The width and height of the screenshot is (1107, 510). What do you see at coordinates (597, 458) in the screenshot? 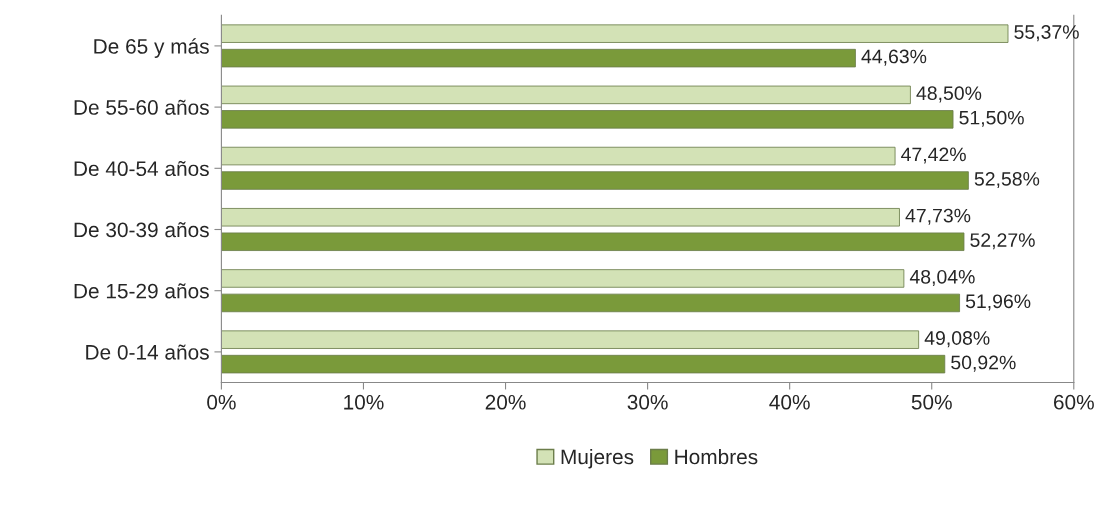
I see `legend-label: Mujeres` at bounding box center [597, 458].